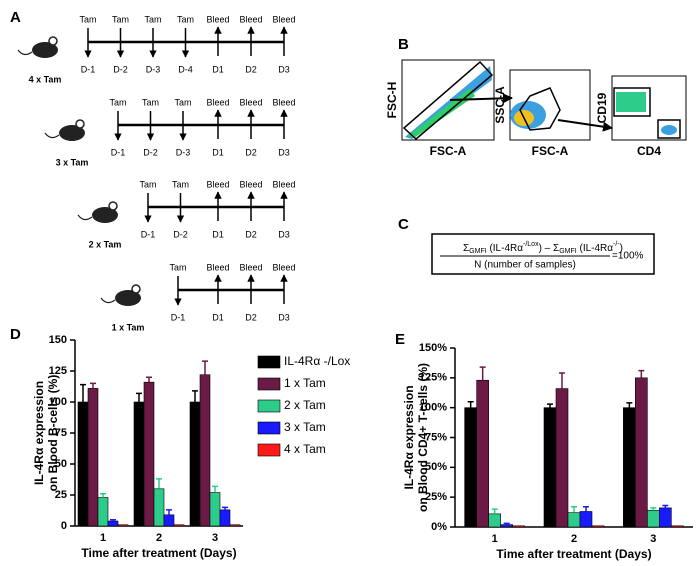  What do you see at coordinates (649, 151) in the screenshot?
I see `flow-x-label: CD4` at bounding box center [649, 151].